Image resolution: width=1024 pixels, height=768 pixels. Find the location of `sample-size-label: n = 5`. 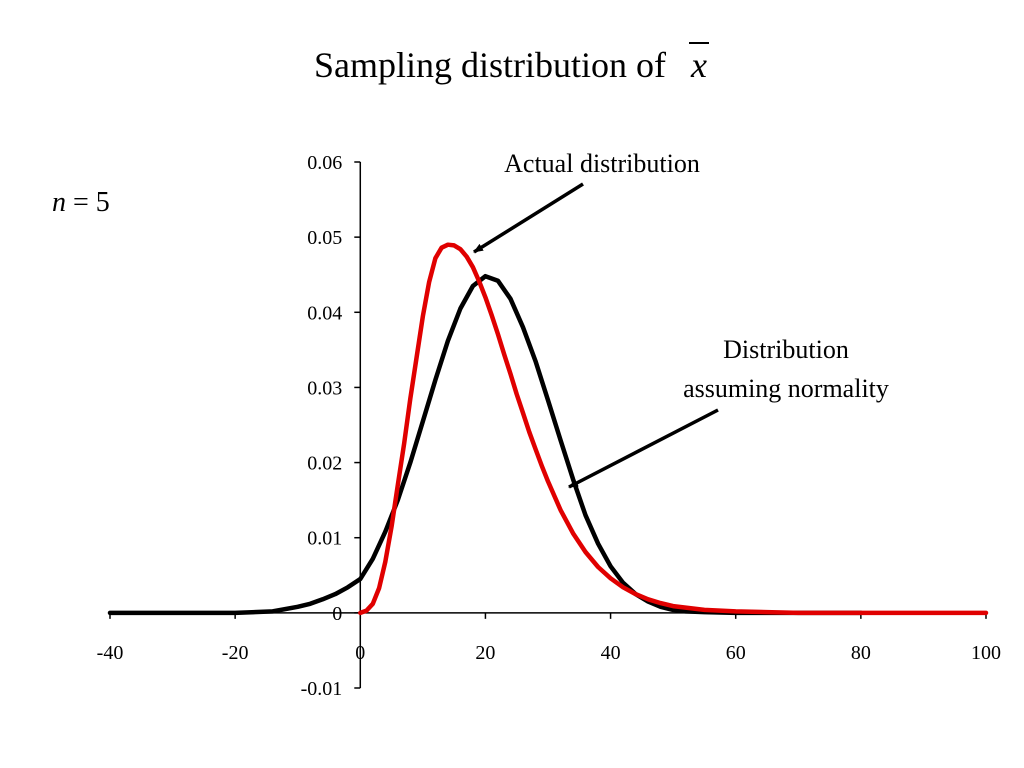

sample-size-label: n = 5 is located at coordinates (81, 203).